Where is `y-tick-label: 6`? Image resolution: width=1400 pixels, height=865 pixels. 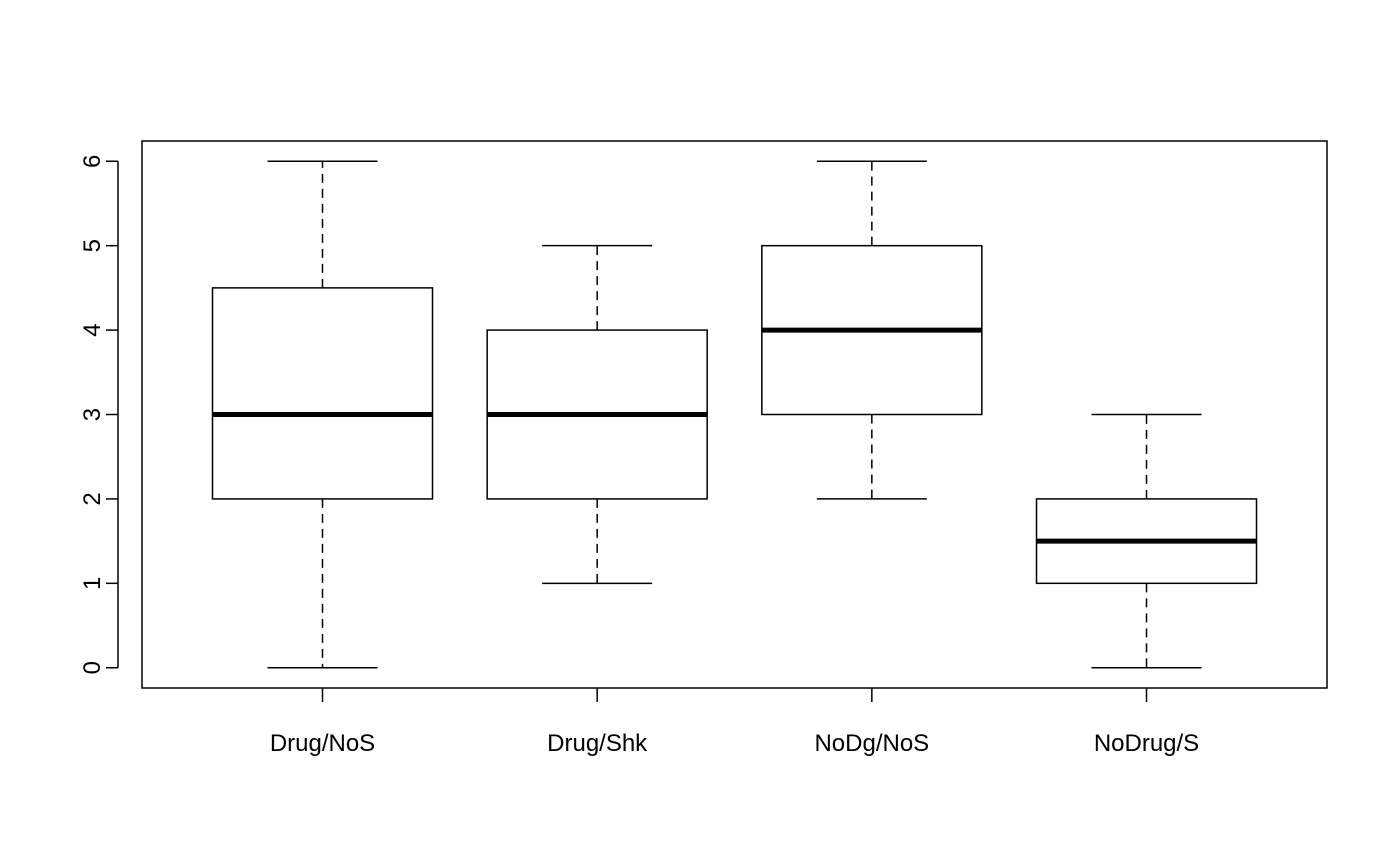
y-tick-label: 6 is located at coordinates (92, 161).